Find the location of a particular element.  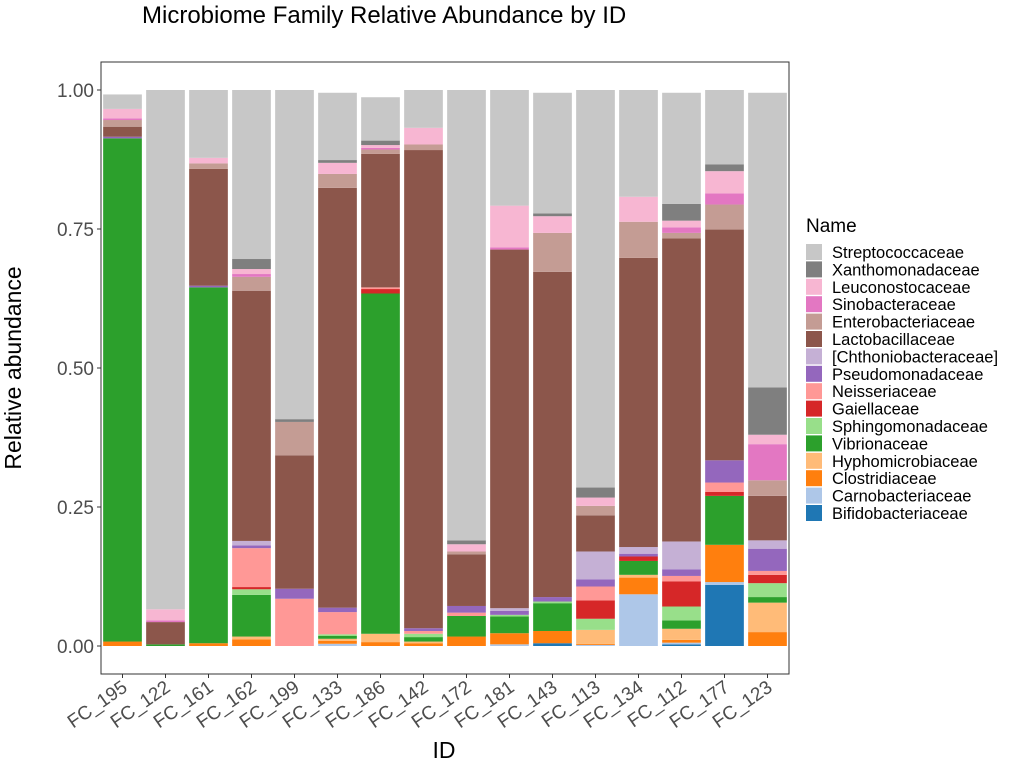

bar-segment-fc-143-bifidobacteriaceae is located at coordinates (552, 644).